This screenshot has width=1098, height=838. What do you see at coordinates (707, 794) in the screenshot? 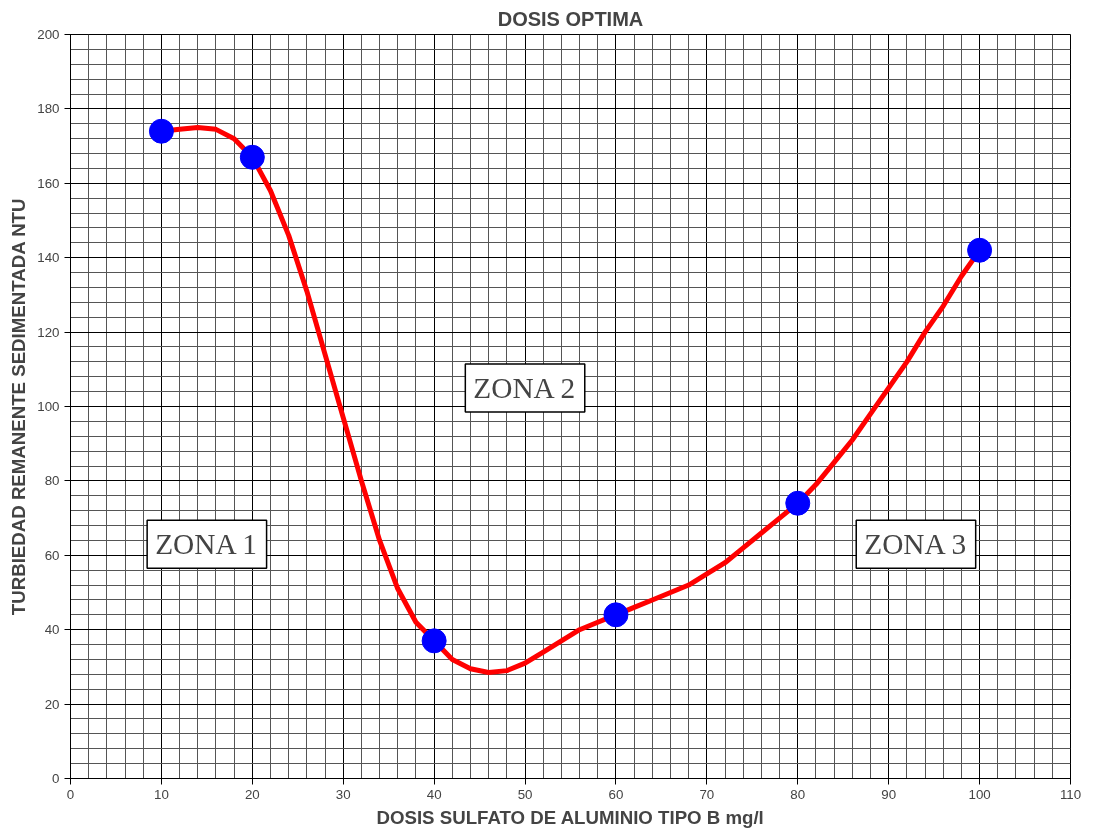
I see `x-tick-label: 70` at bounding box center [707, 794].